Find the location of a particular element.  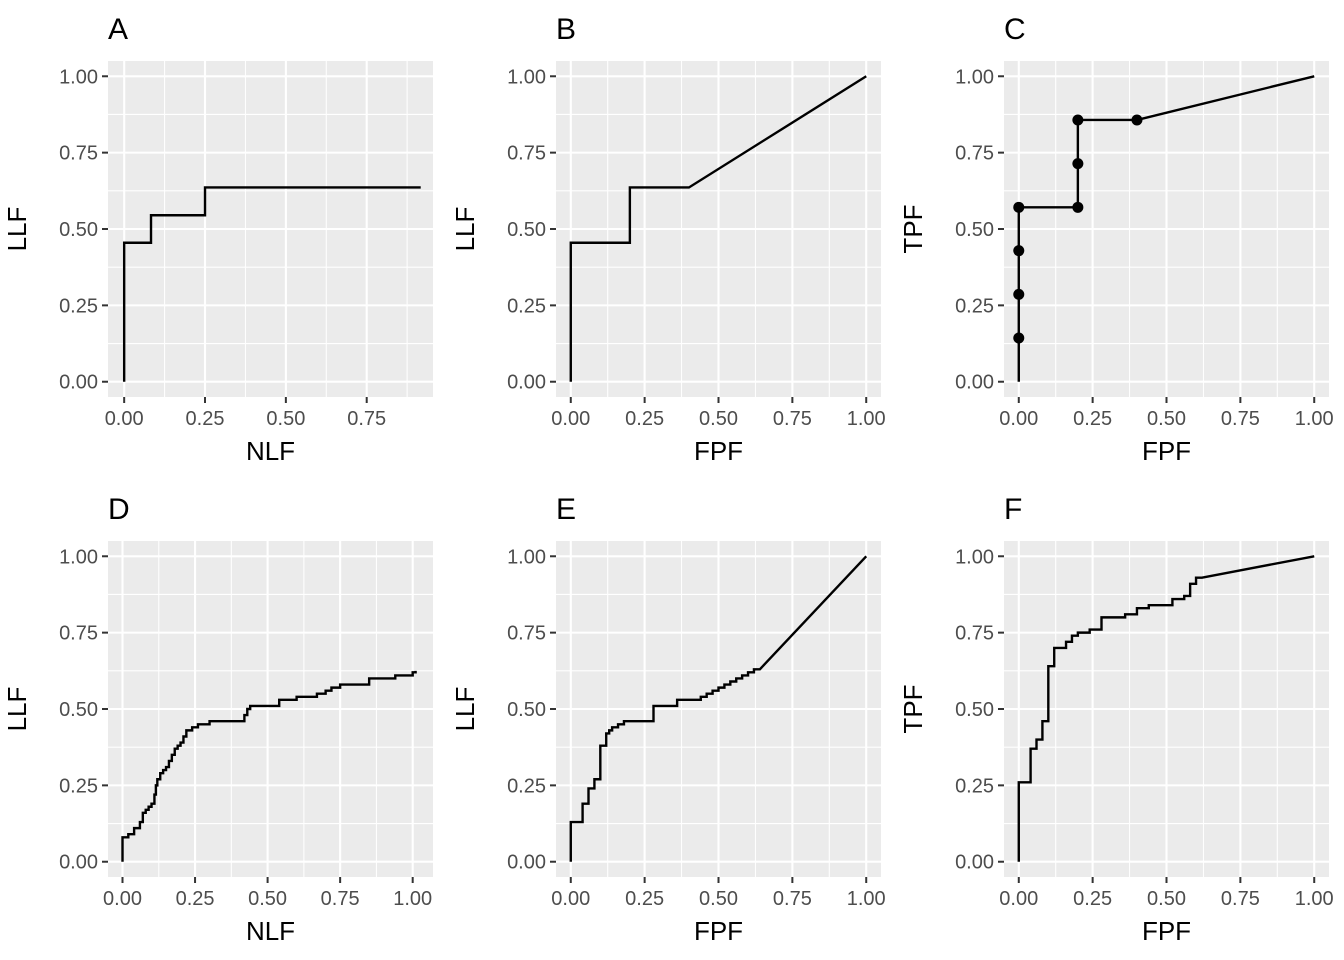

panel-title-f: F is located at coordinates (1013, 509).